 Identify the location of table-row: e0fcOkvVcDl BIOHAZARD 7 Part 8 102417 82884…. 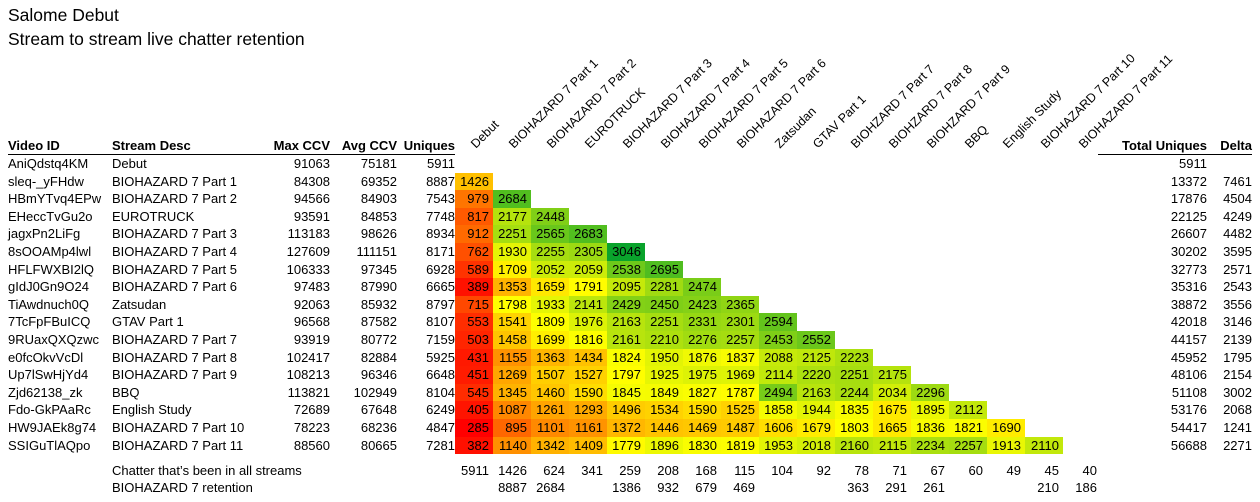
(626, 357).